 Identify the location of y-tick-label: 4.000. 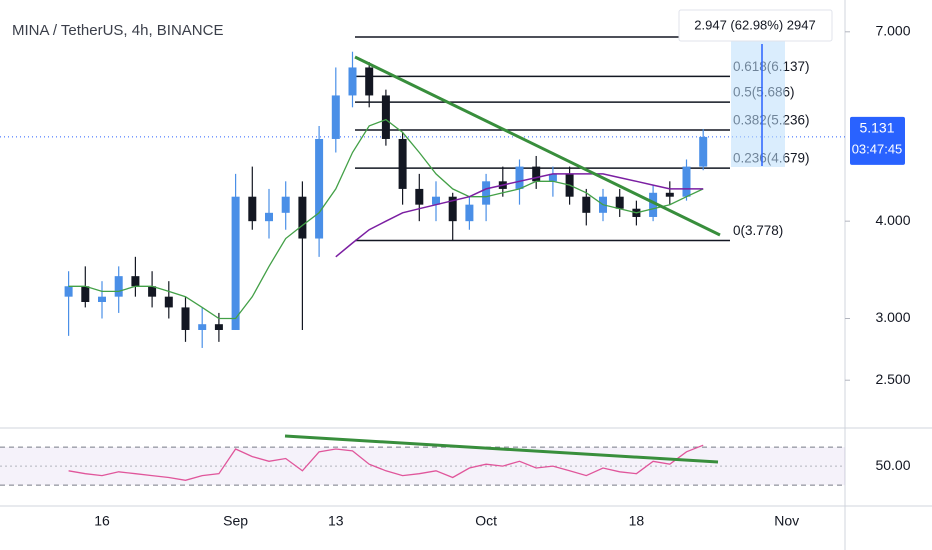
(892, 220).